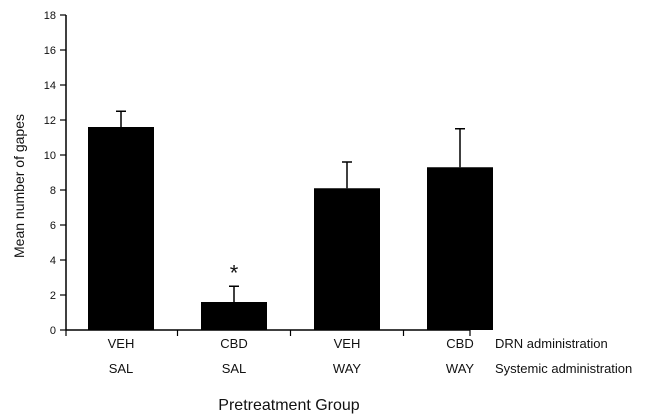 The image size is (654, 416). I want to click on y-tick-label: 14, so click(50, 86).